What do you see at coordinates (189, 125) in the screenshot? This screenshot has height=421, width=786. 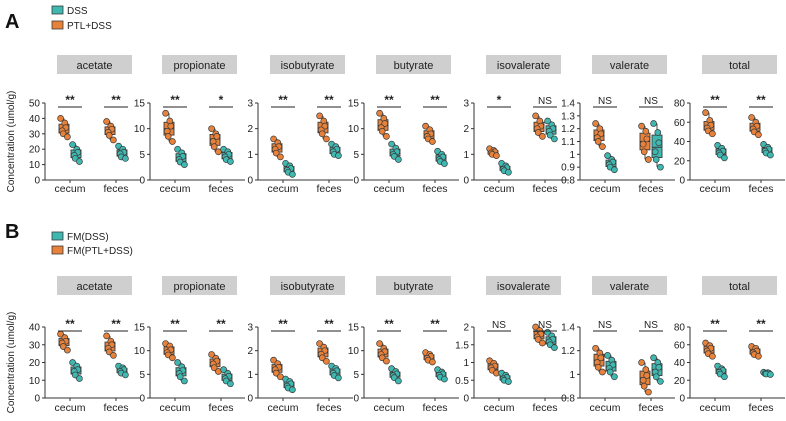 I see `subplot-propionate: propionate 0 5 10 15 cecum ** feces *` at bounding box center [189, 125].